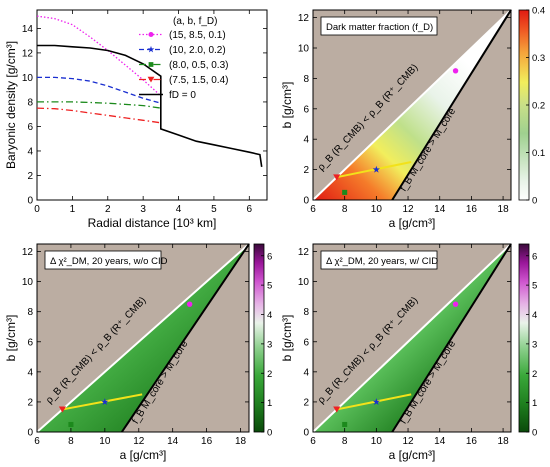  Describe the element at coordinates (11, 105) in the screenshot. I see `y-axis-label: Baryonic density [g/cm³]` at that location.